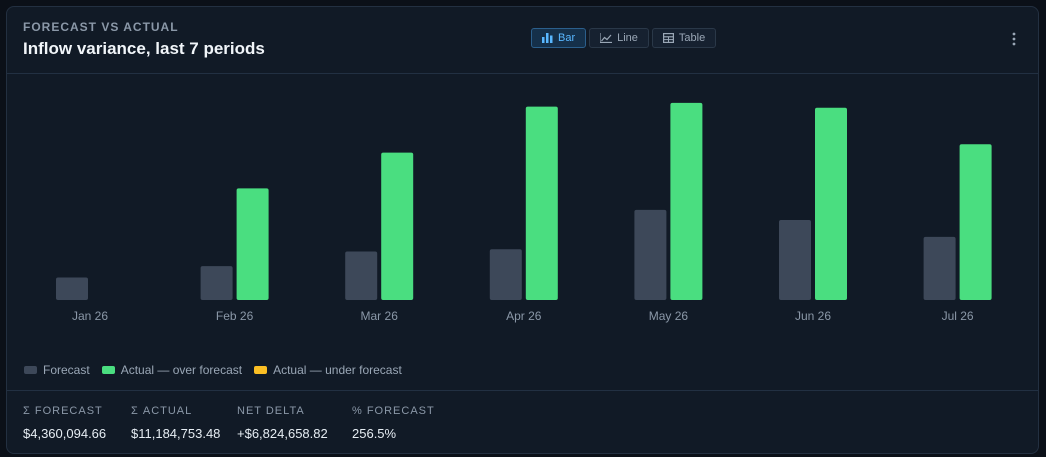  I want to click on view-line-button: Line, so click(619, 38).